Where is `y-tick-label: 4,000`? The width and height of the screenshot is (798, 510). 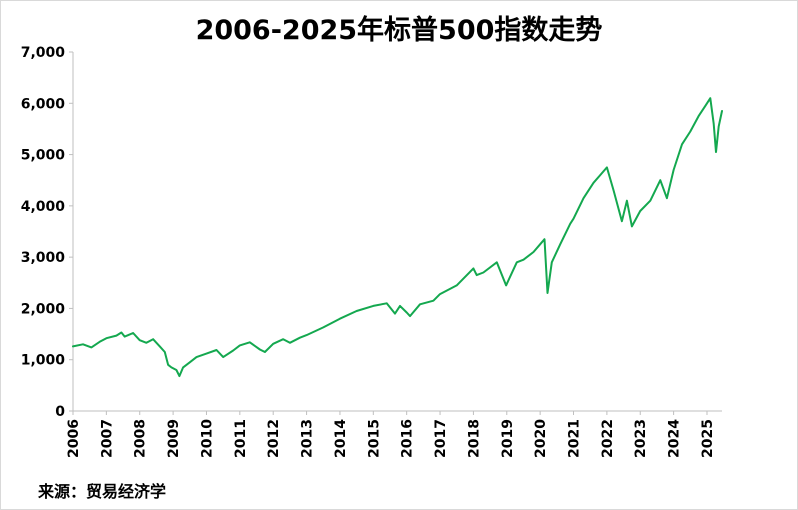
y-tick-label: 4,000 is located at coordinates (43, 207).